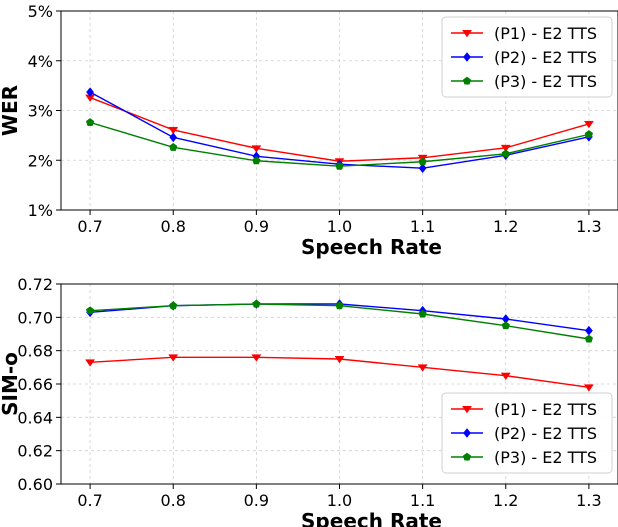  I want to click on y-axis: 1% 2% 3% 4% 5% WER, so click(30, 111).